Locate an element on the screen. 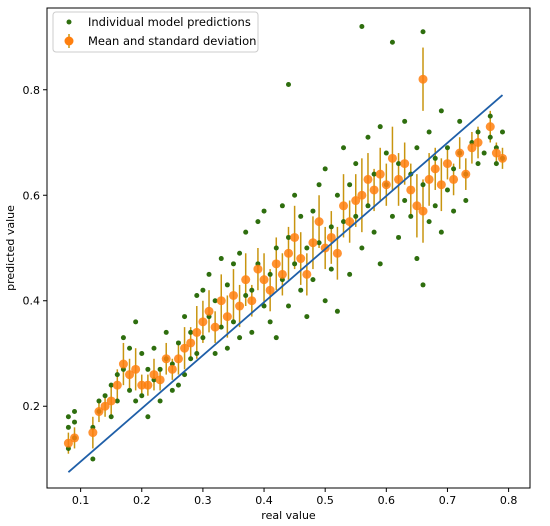 The width and height of the screenshot is (550, 526). x-tick-label: 0.4 is located at coordinates (264, 500).